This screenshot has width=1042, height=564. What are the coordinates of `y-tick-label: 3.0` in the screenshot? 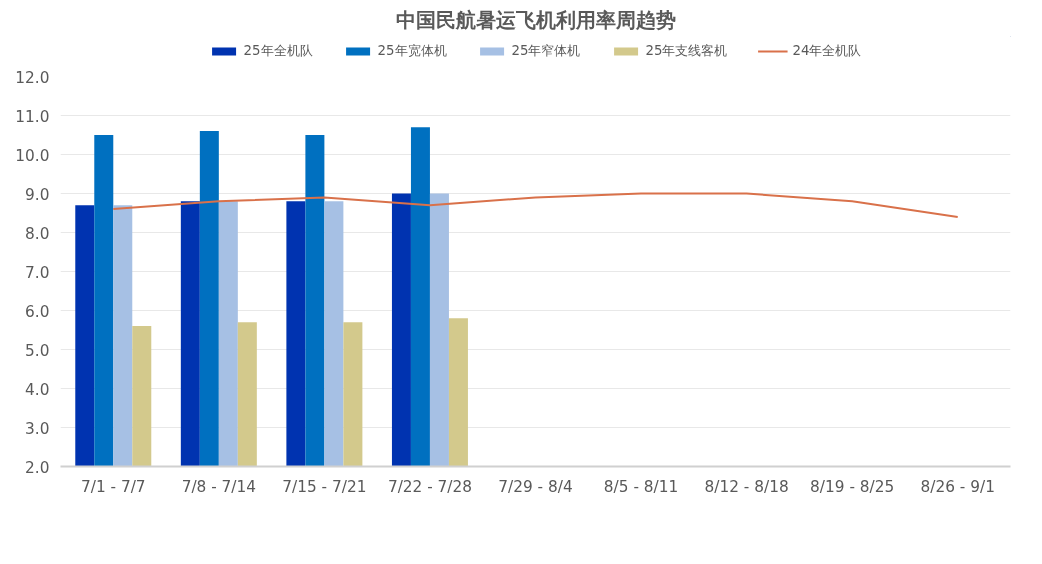 It's located at (37, 428).